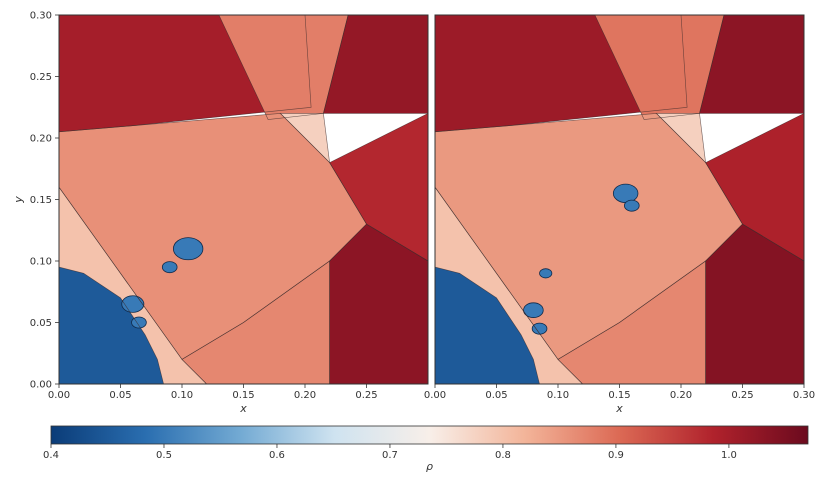 The image size is (831, 489). I want to click on y-tick-label: 0.25, so click(41, 77).